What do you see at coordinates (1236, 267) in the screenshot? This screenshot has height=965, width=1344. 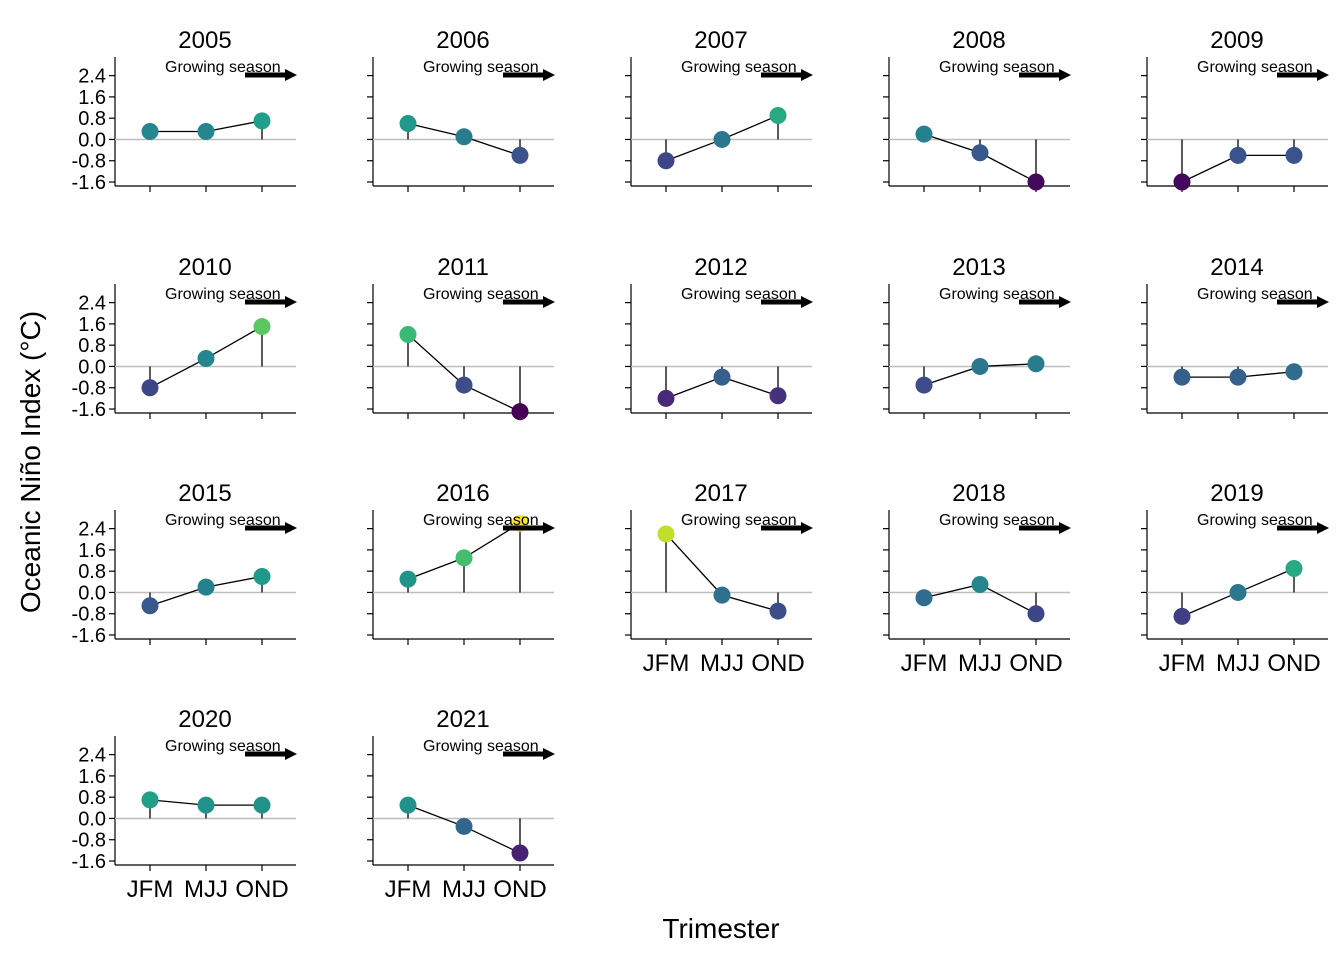 I see `facet-title-2014: 2014` at bounding box center [1236, 267].